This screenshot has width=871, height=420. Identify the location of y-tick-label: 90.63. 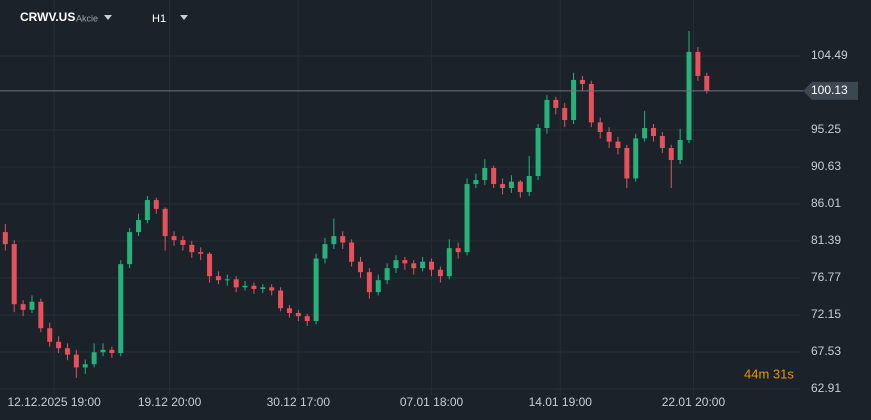
(826, 166).